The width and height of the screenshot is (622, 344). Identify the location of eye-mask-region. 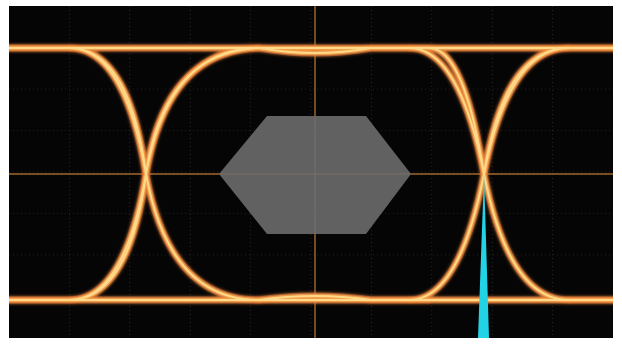
(315, 175).